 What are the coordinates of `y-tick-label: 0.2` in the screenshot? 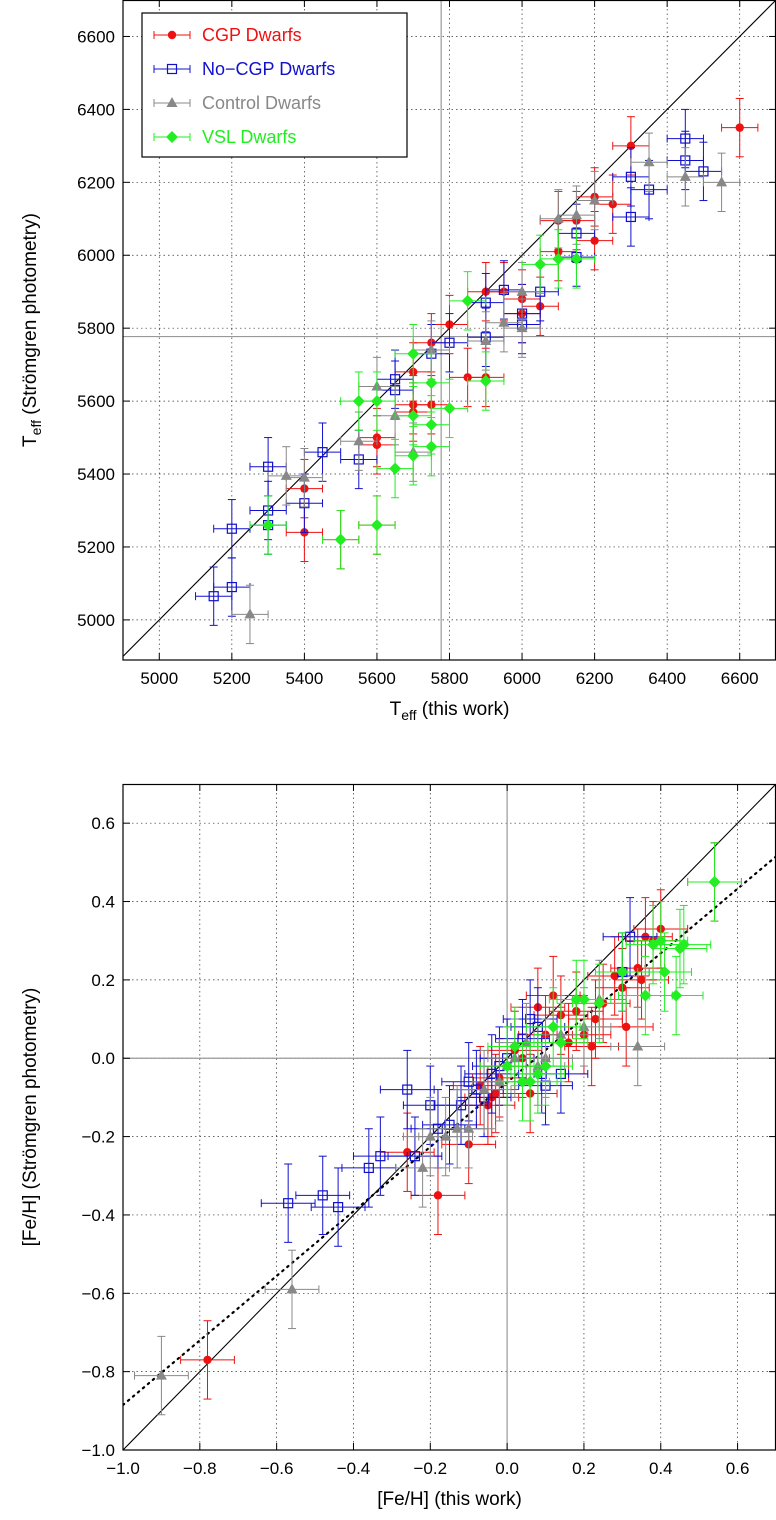 It's located at (103, 980).